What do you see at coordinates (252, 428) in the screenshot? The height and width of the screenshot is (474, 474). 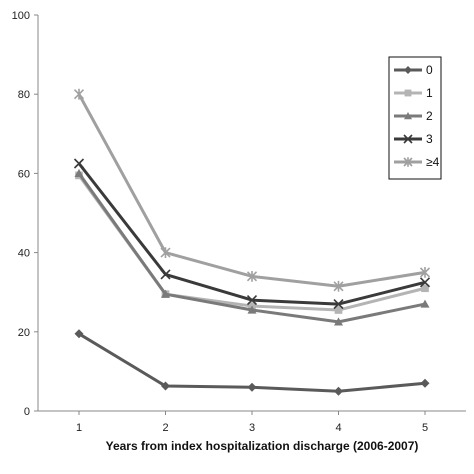 I see `x-tick-label: 3` at bounding box center [252, 428].